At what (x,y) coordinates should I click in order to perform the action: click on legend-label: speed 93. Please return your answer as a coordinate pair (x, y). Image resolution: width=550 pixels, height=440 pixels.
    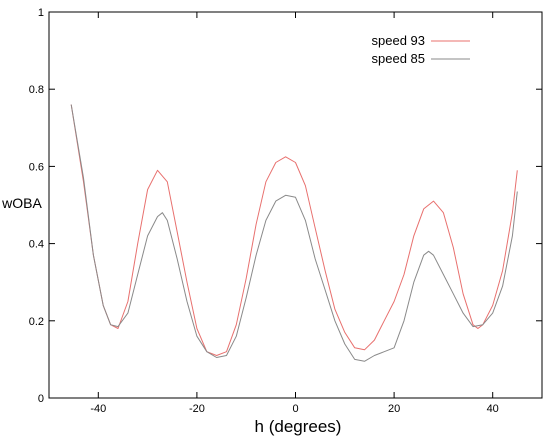
    Looking at the image, I should click on (399, 40).